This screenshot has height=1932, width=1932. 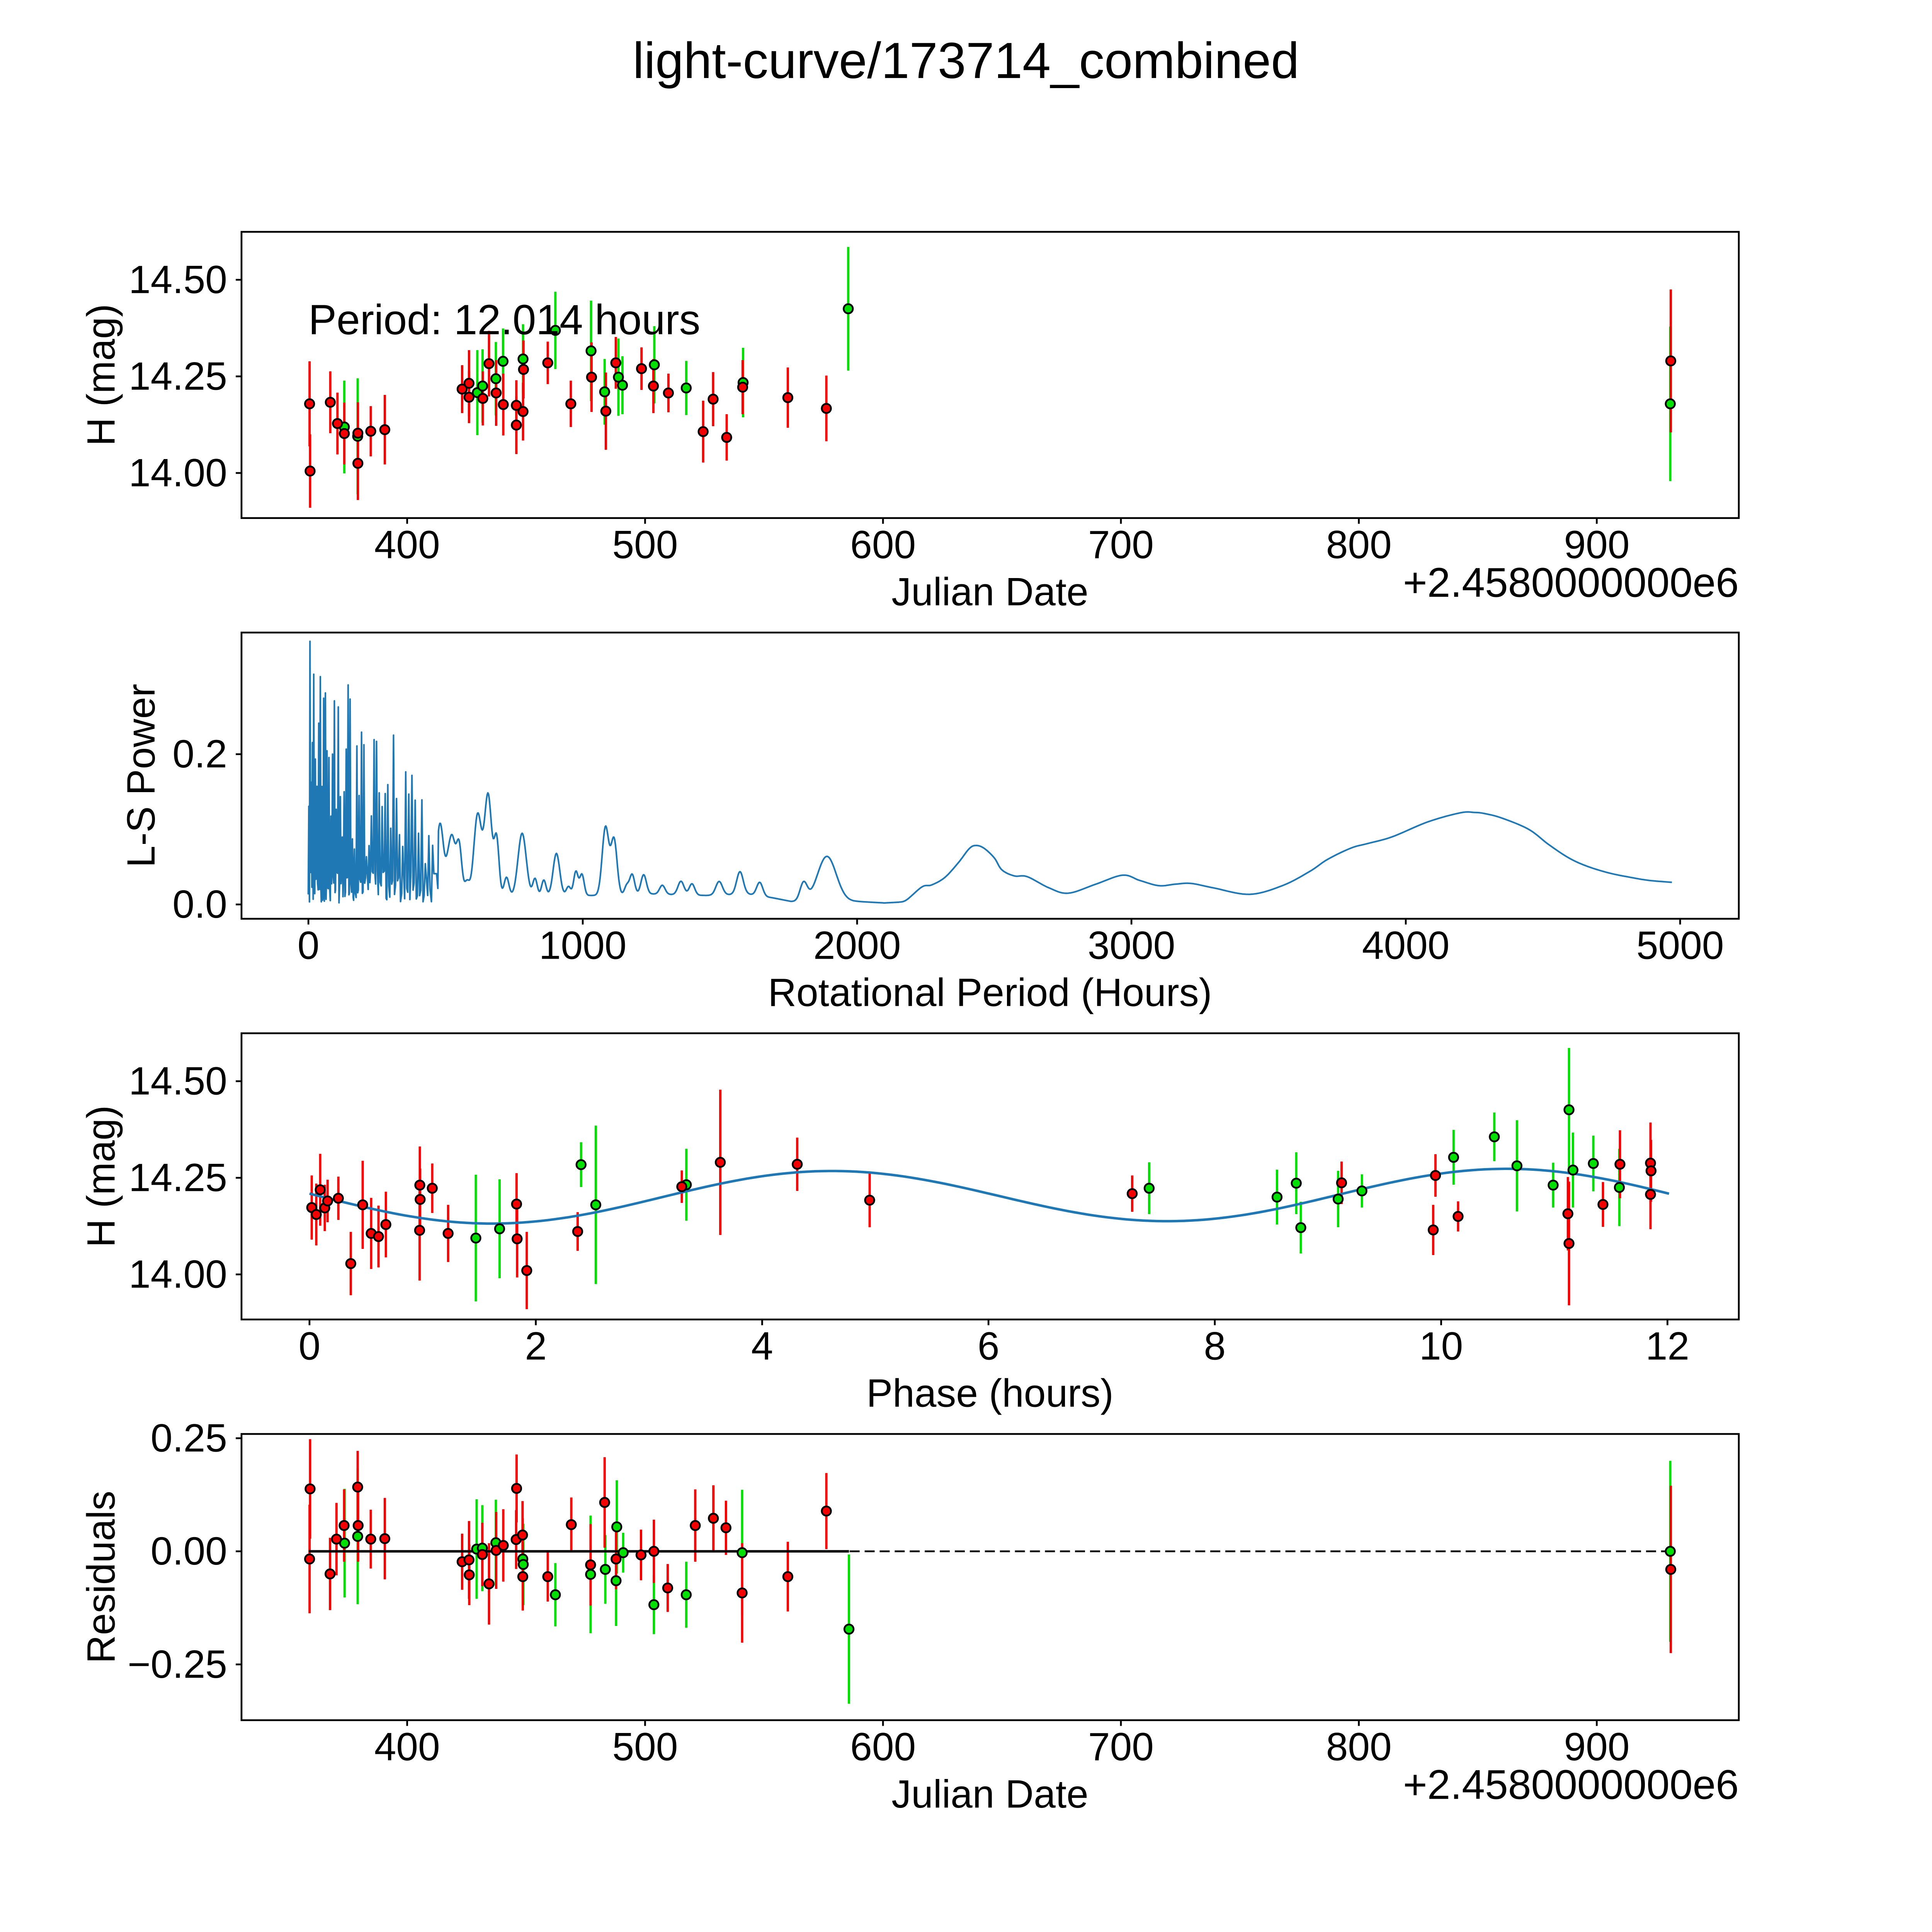 I want to click on svg-text: light-curve/173714_combined, so click(x=966, y=61).